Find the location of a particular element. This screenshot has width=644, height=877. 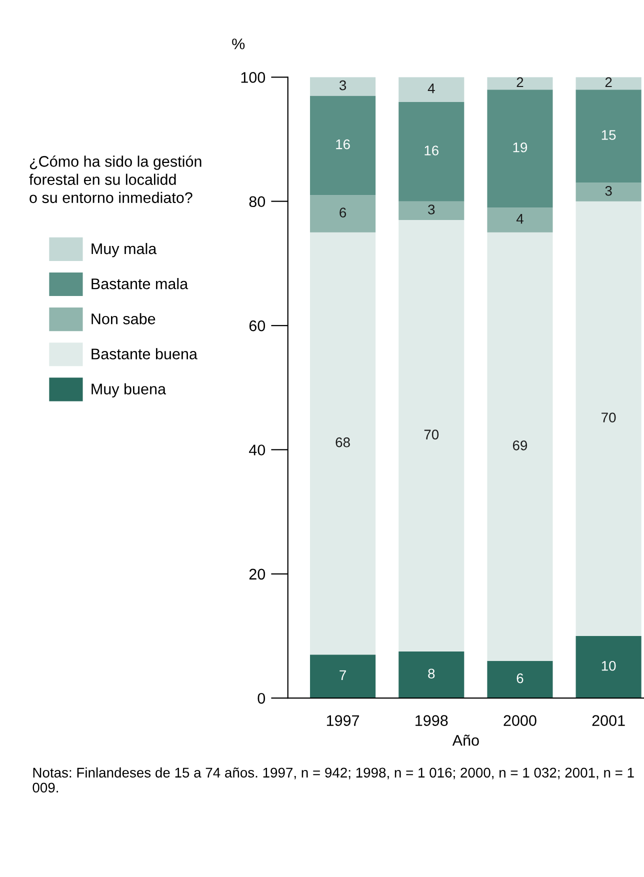

data-label: 10 is located at coordinates (609, 665).